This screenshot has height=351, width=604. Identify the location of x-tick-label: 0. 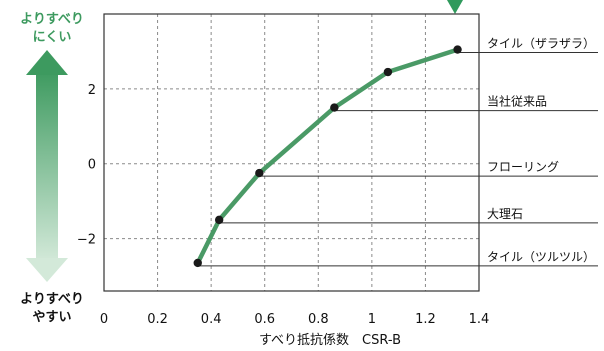
(104, 319).